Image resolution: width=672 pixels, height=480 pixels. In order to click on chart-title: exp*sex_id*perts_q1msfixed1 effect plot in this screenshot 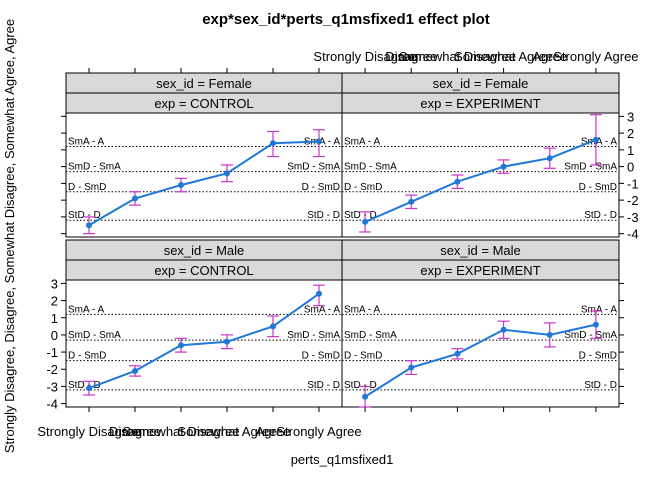, I will do `click(346, 19)`.